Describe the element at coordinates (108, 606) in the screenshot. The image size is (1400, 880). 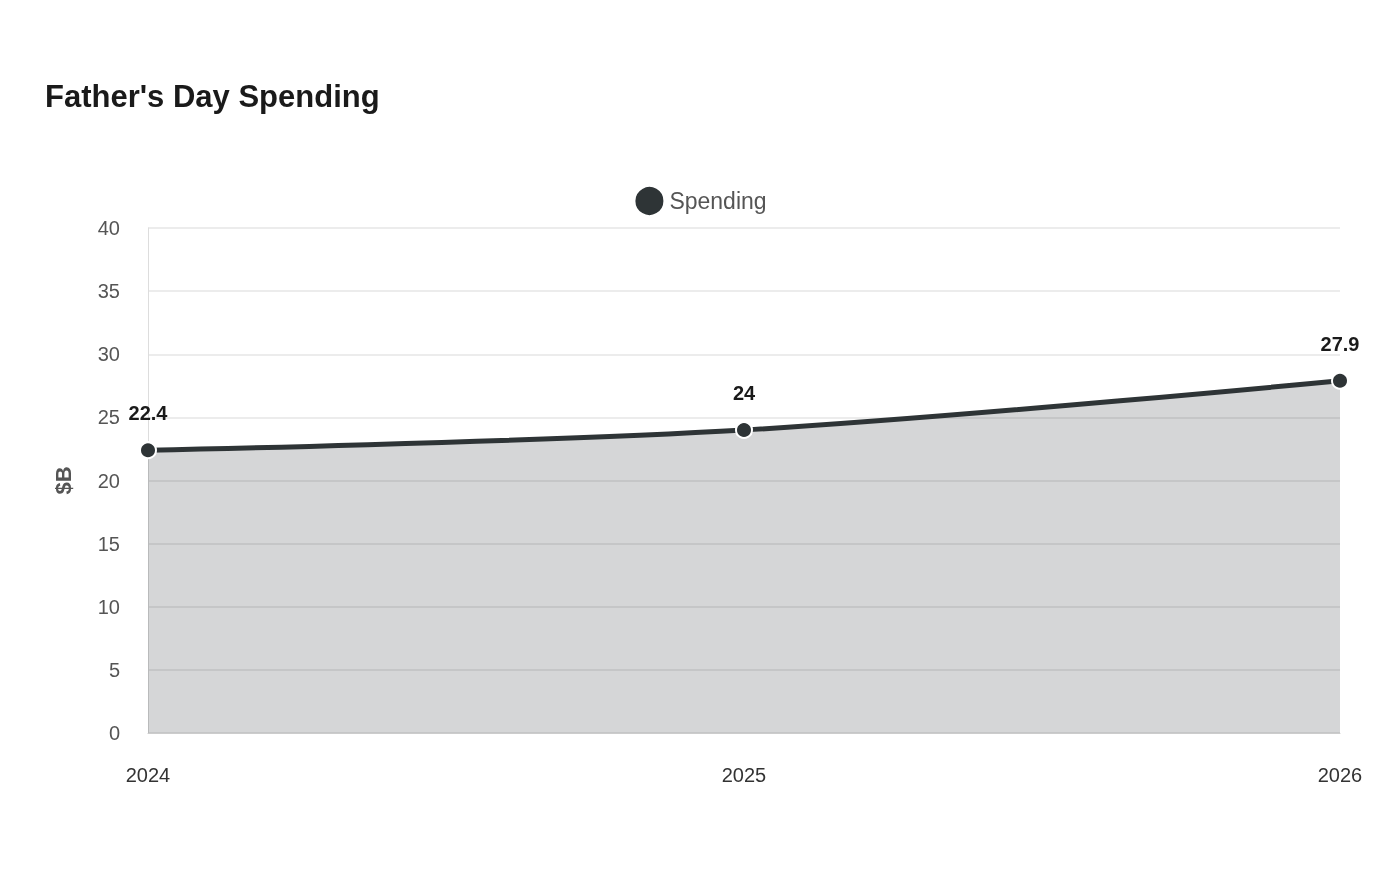
I see `y-tick-label: 10` at that location.